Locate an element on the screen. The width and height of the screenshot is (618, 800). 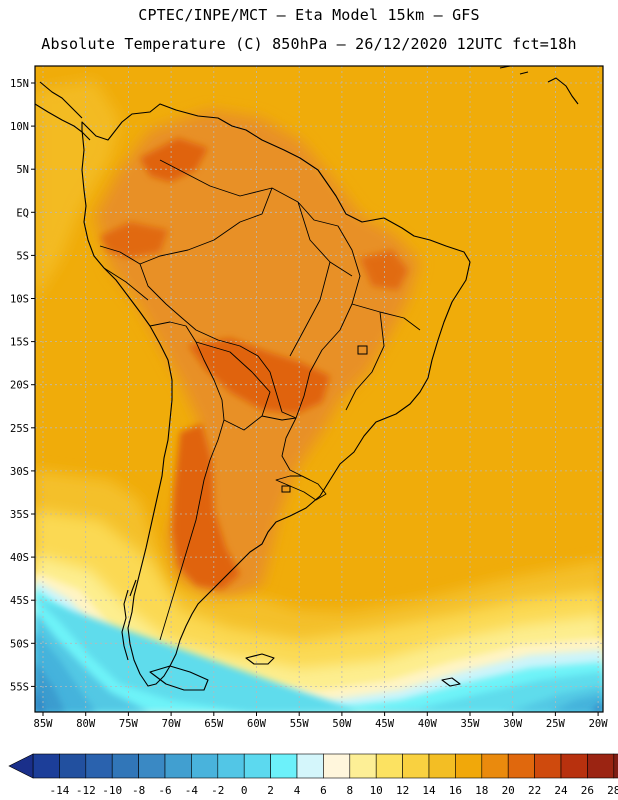
lat-label: 55S is located at coordinates (19, 687).